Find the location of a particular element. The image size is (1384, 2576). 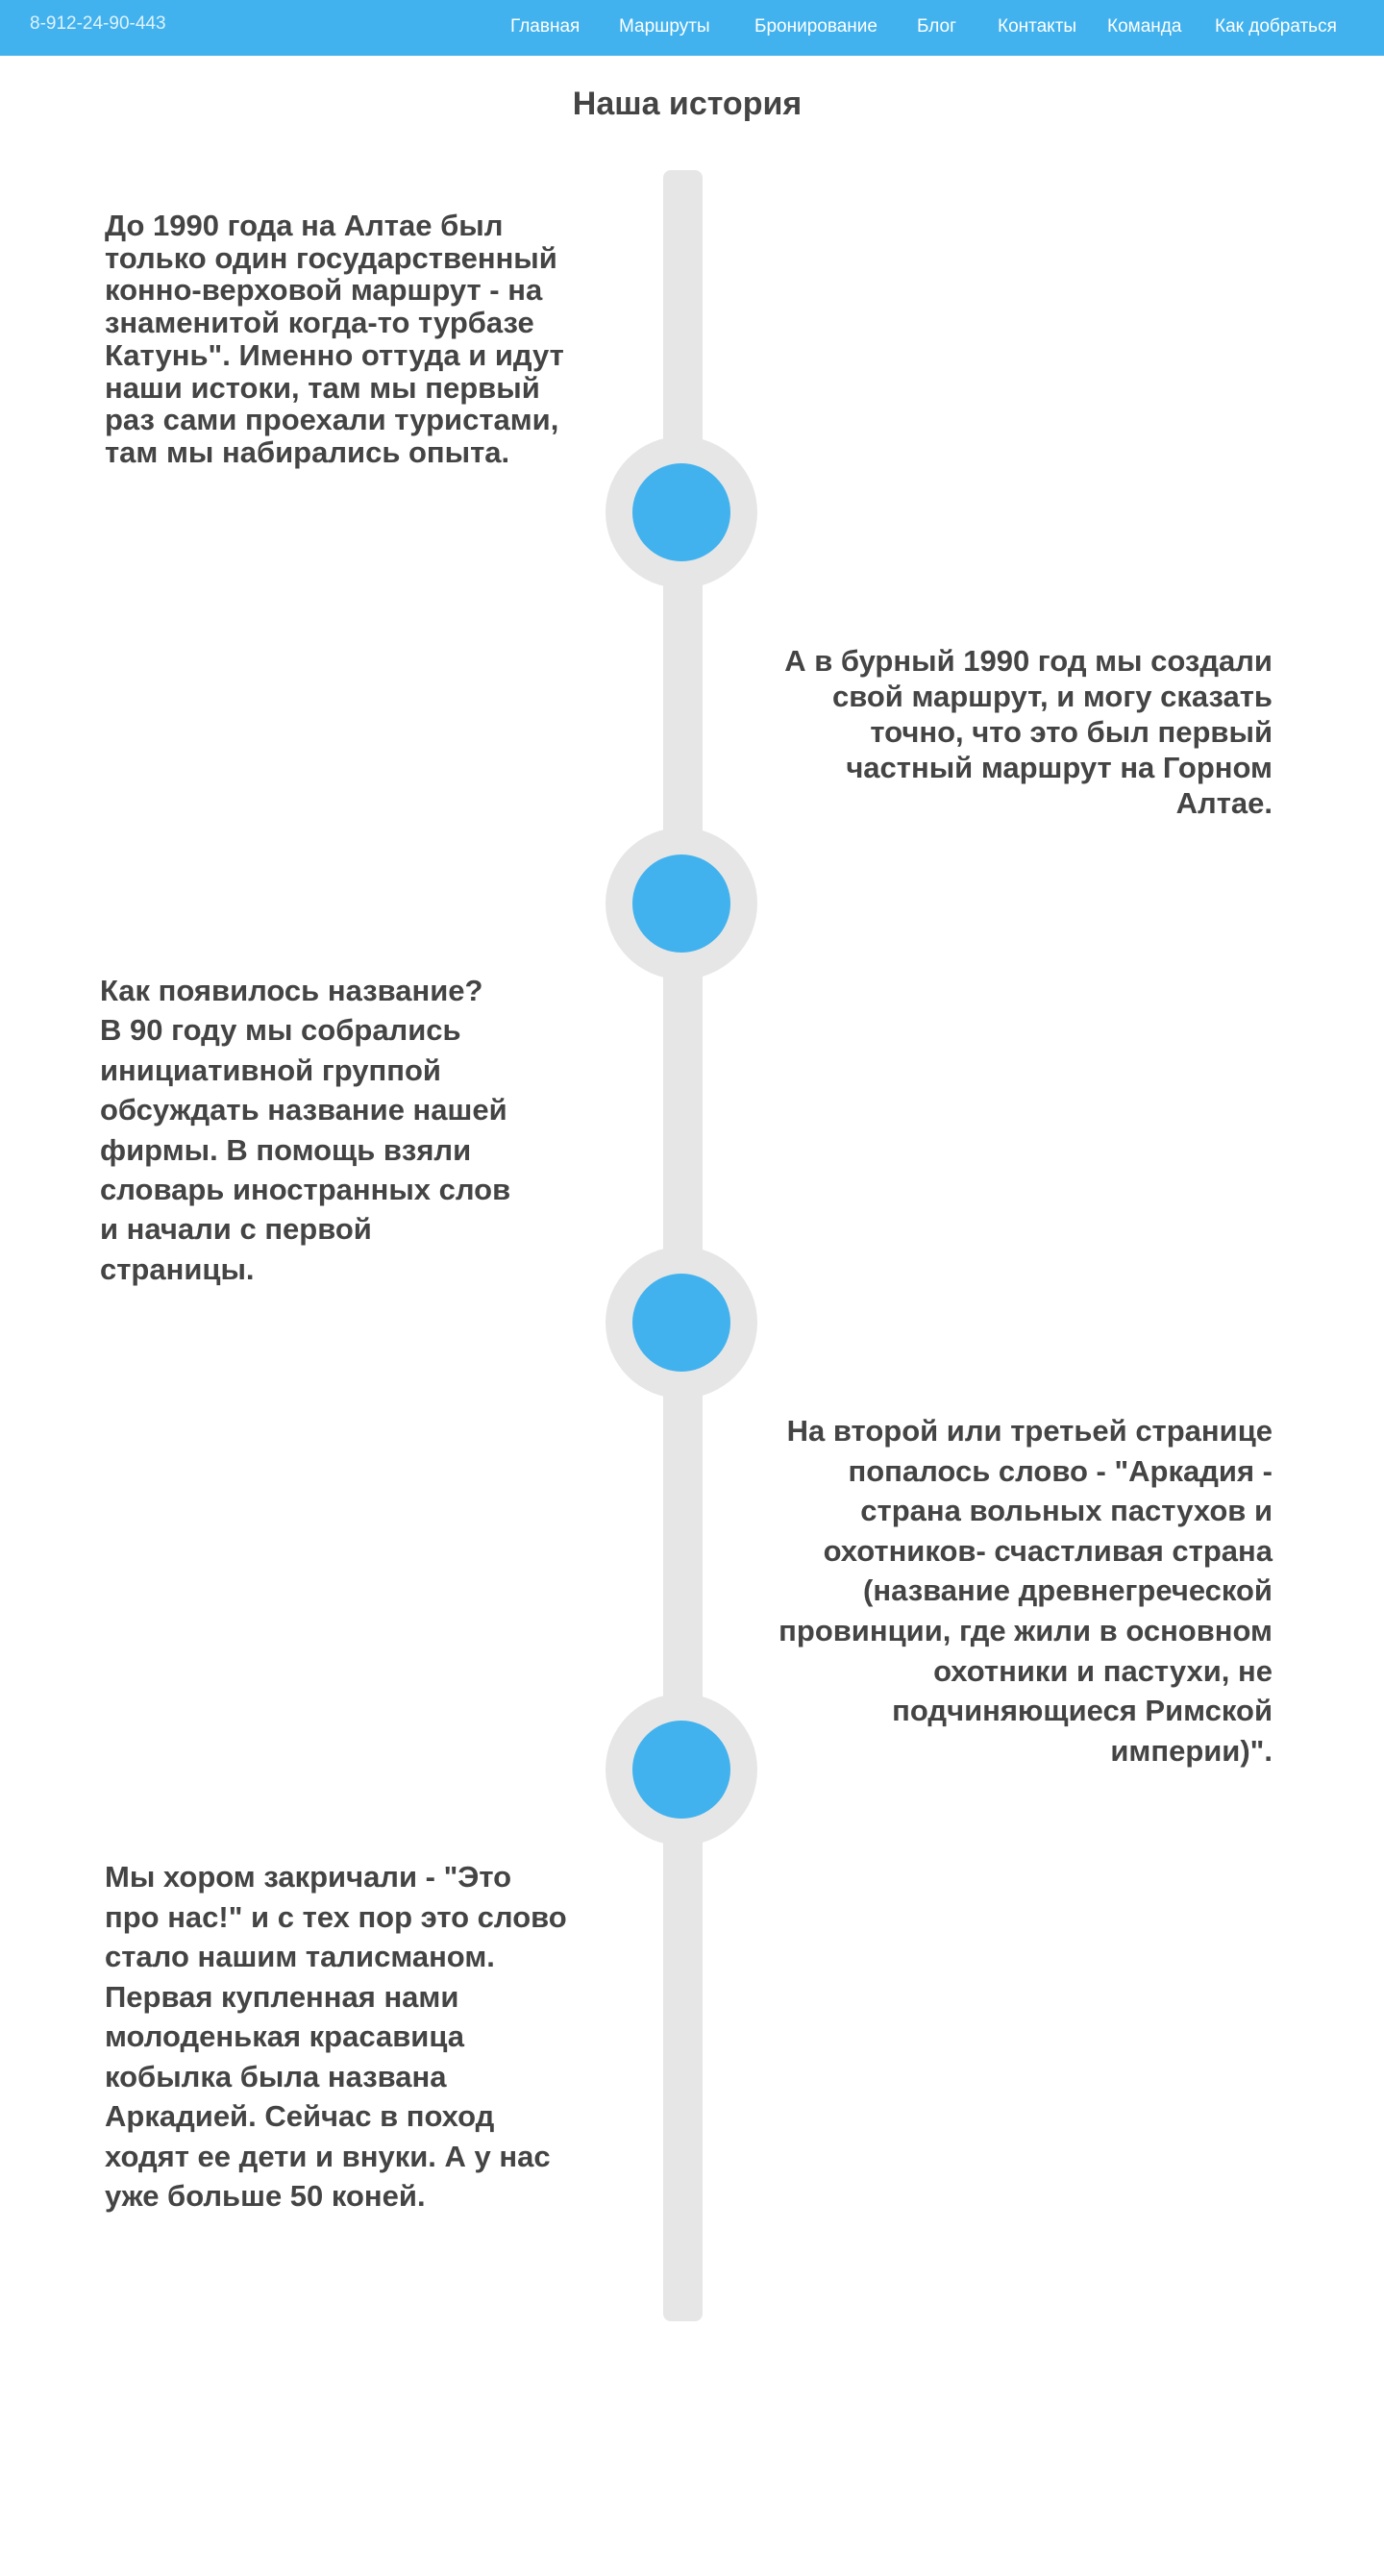

nav-item-home: Главная is located at coordinates (545, 27).